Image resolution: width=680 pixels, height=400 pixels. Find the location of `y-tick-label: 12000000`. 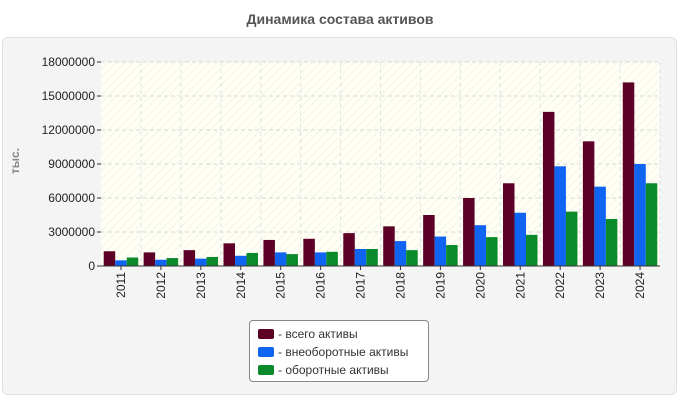

y-tick-label: 12000000 is located at coordinates (69, 130).